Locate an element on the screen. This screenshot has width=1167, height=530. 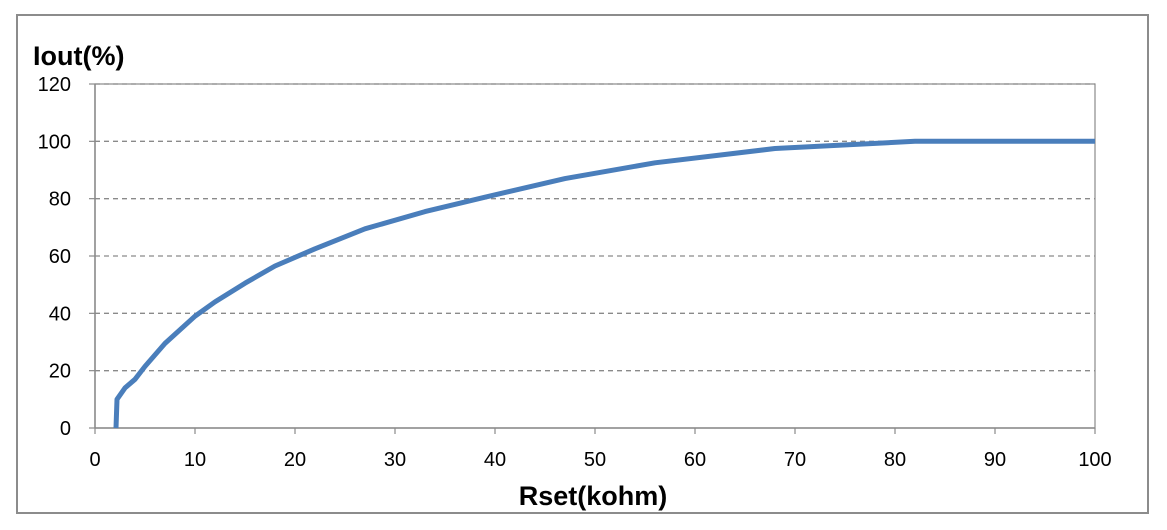
y-axis-title: Iout(%) is located at coordinates (78, 56).